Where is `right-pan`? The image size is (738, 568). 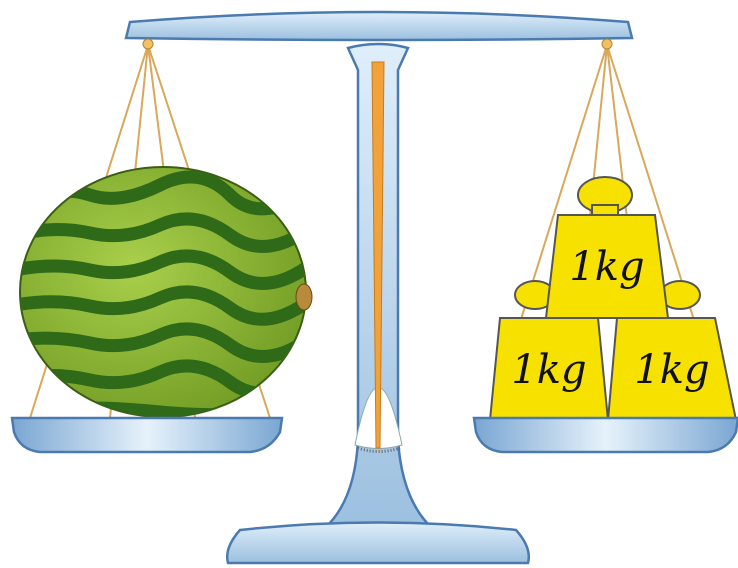 right-pan is located at coordinates (605, 435).